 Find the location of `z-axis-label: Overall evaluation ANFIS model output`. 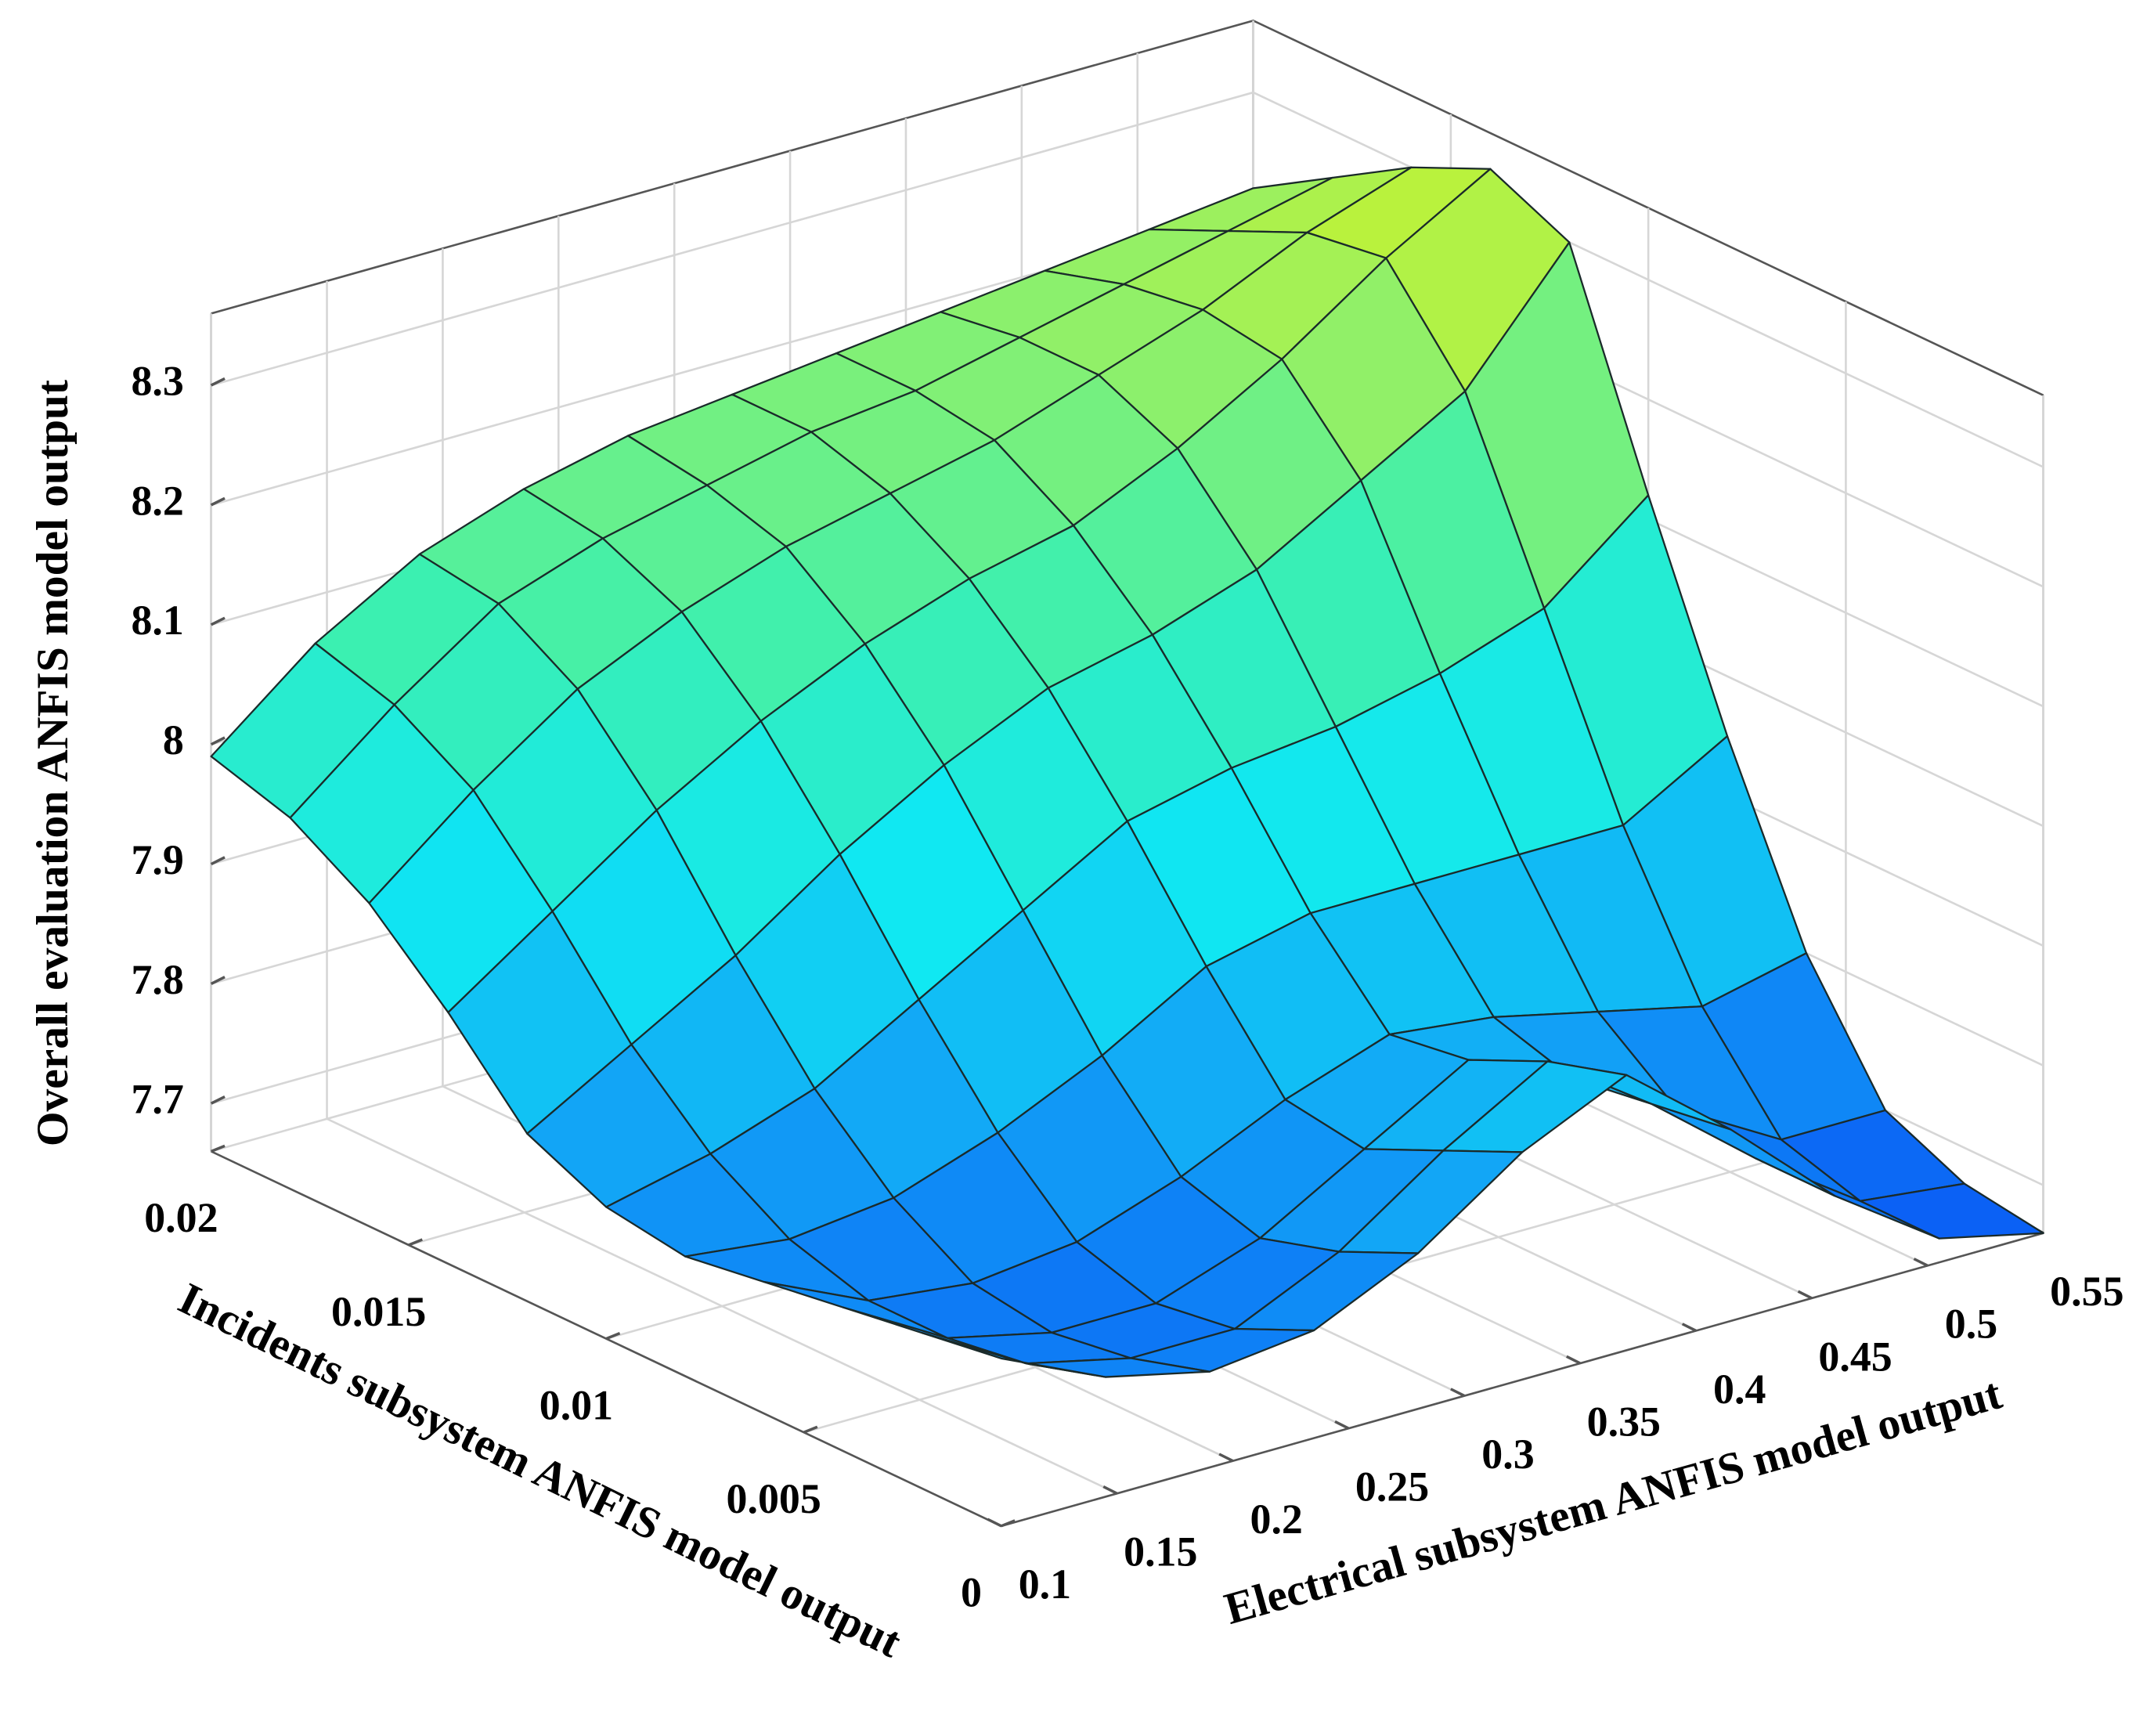

z-axis-label: Overall evaluation ANFIS model output is located at coordinates (53, 763).